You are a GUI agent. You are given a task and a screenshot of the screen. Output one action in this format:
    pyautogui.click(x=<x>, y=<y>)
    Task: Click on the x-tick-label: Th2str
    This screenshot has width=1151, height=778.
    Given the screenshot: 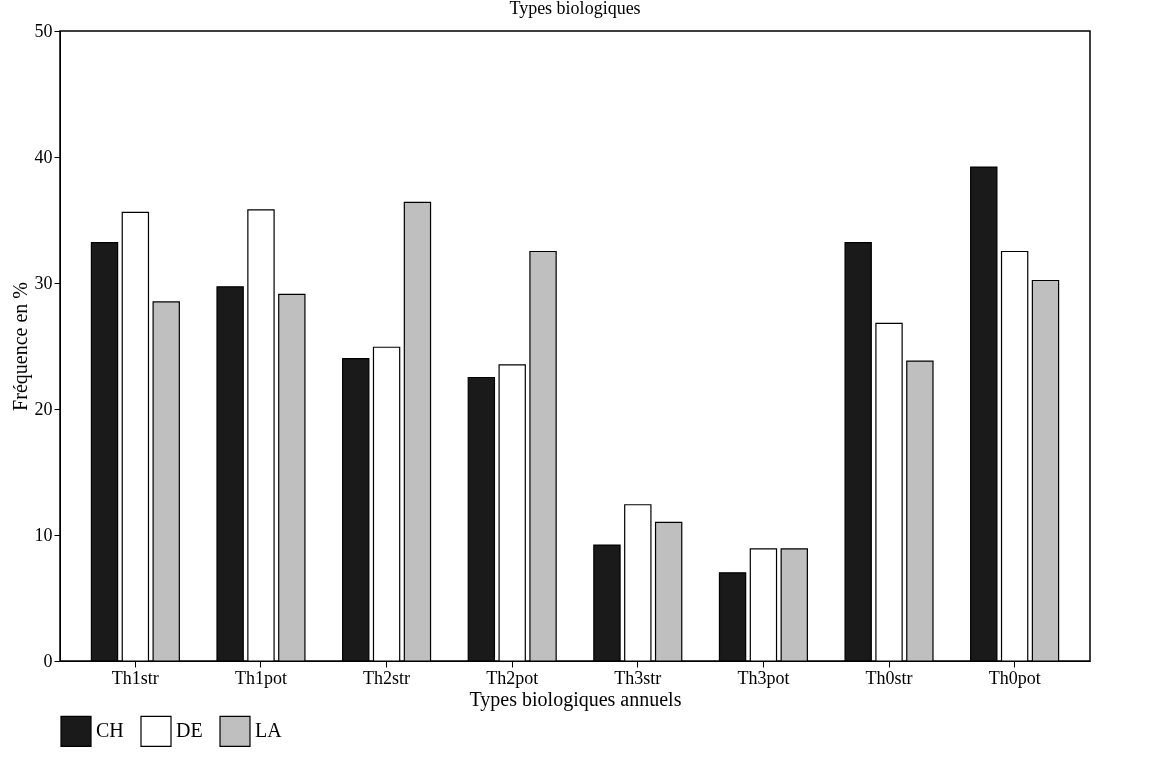 What is the action you would take?
    pyautogui.click(x=387, y=677)
    